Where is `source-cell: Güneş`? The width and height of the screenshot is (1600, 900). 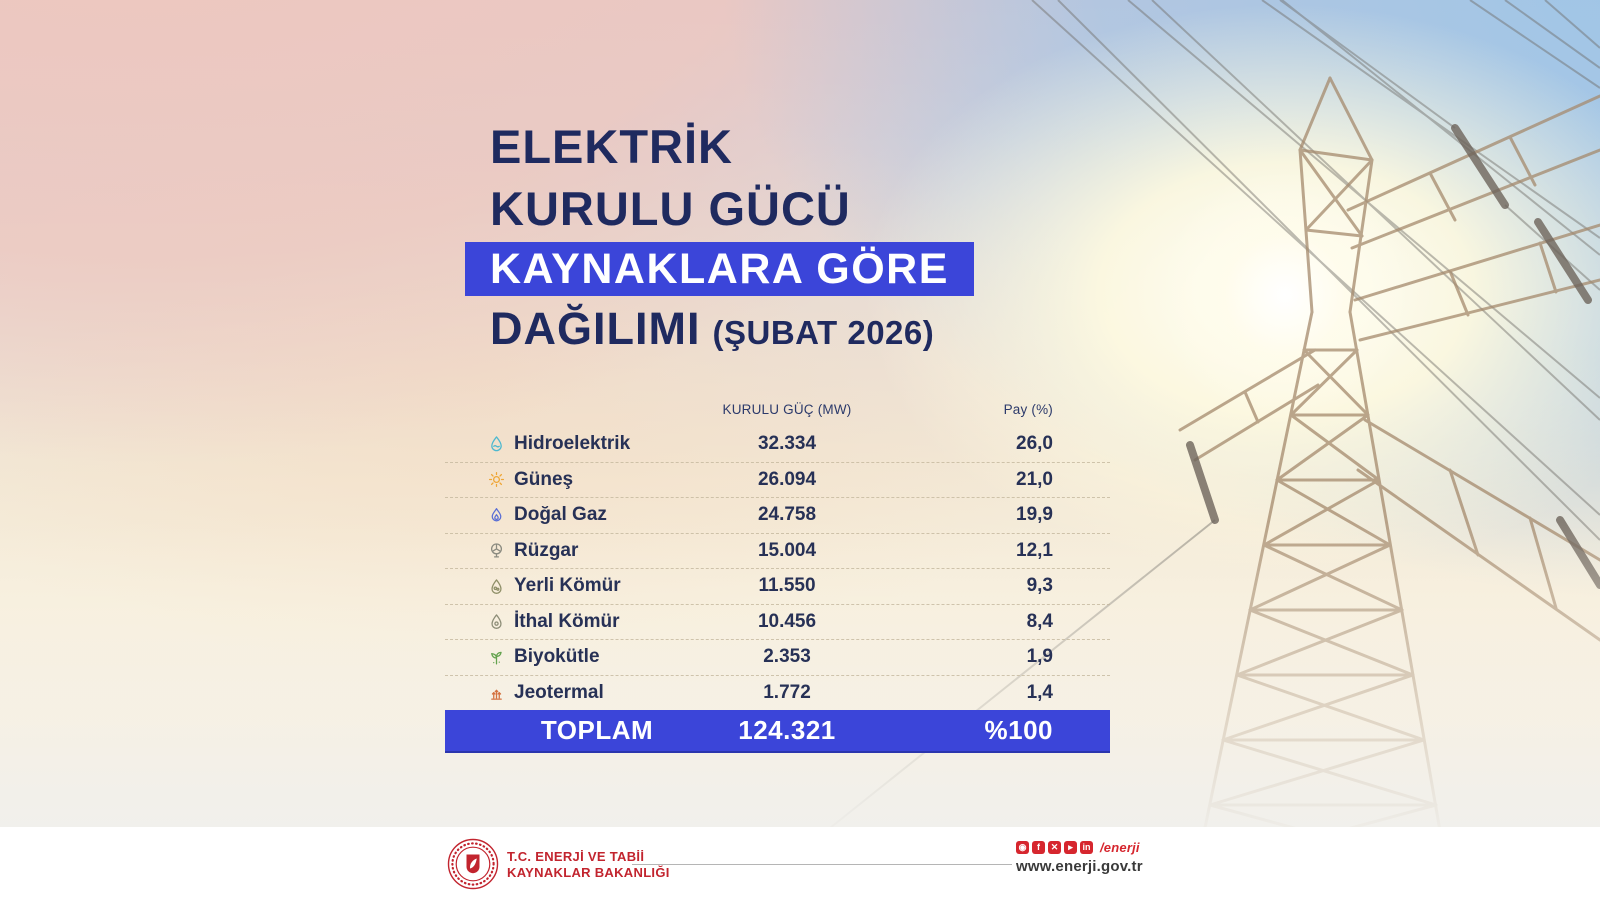
source-cell: Güneş is located at coordinates (597, 480).